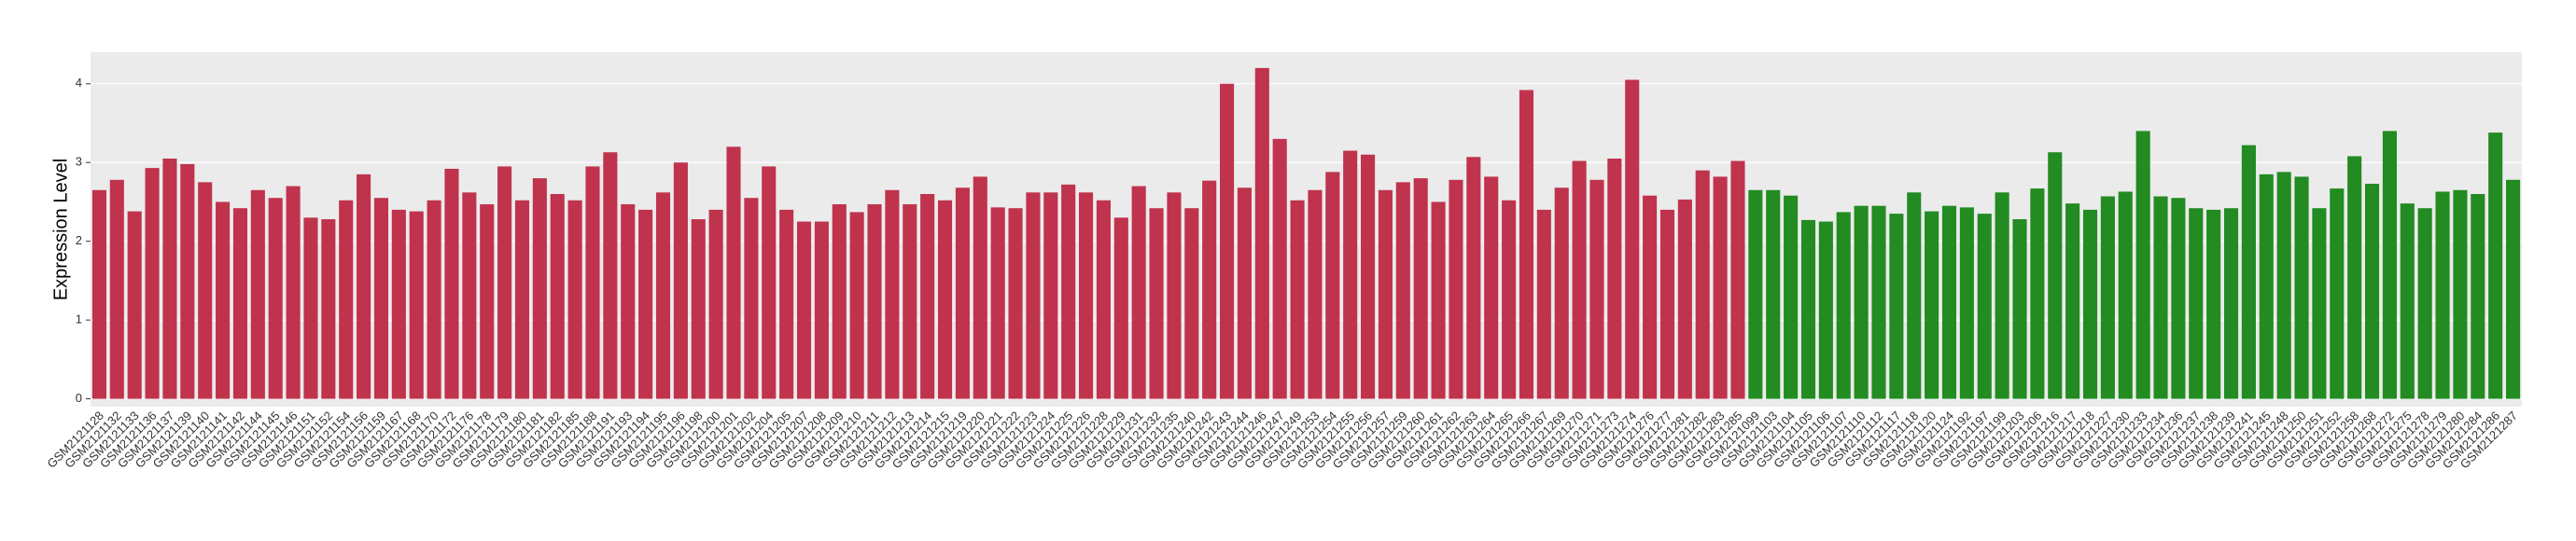 The height and width of the screenshot is (541, 2576). What do you see at coordinates (79, 83) in the screenshot?
I see `y-tick-label: 4` at bounding box center [79, 83].